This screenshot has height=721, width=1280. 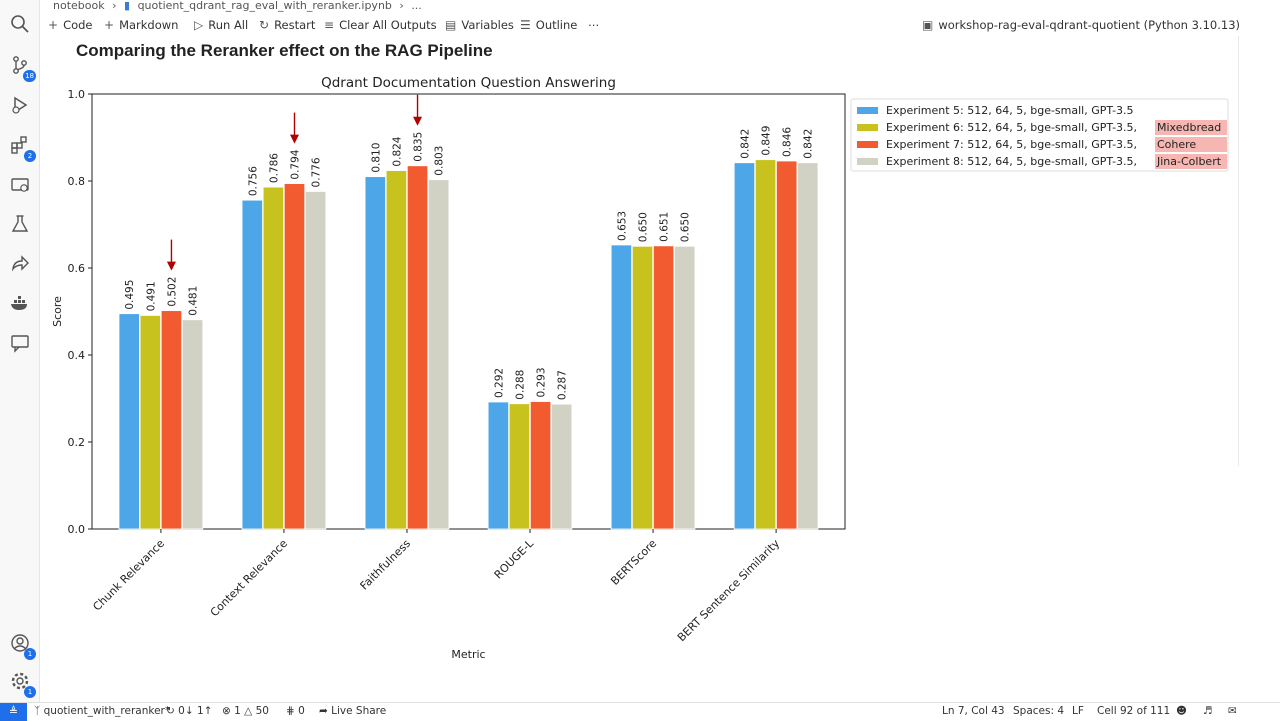 I want to click on source-control-badge: 18, so click(x=29, y=76).